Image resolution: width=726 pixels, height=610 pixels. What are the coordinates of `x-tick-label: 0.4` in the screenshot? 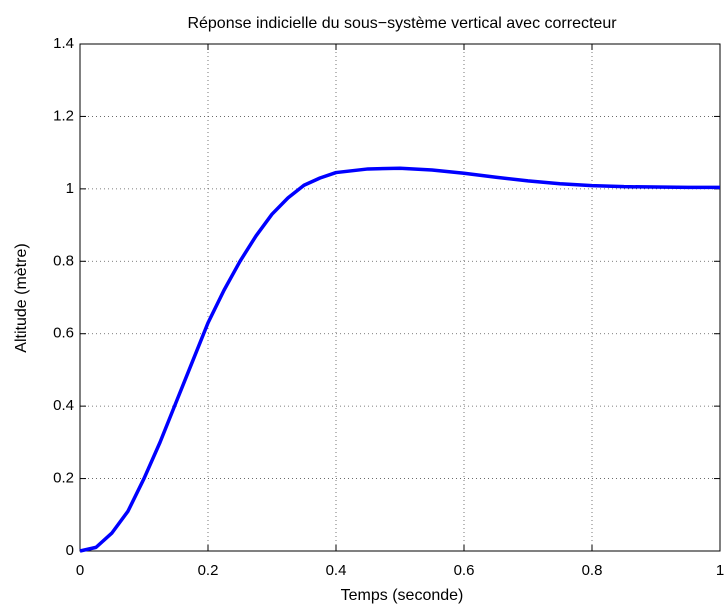 It's located at (336, 570).